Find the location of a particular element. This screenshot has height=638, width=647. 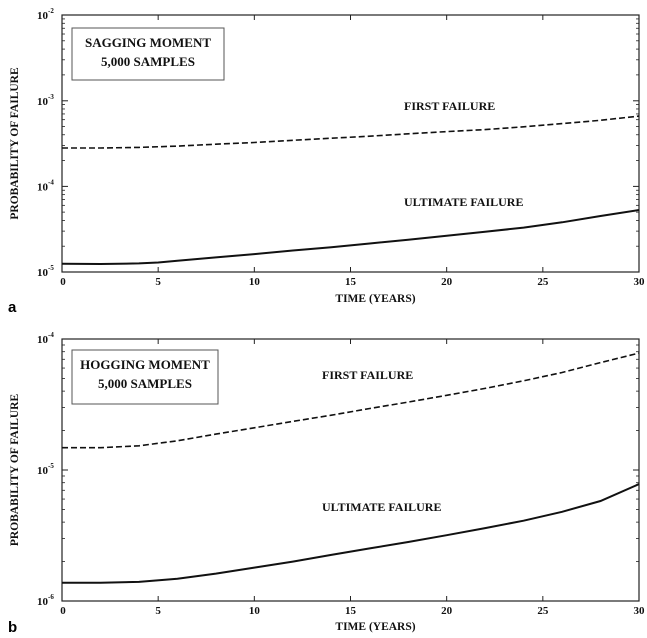

panel-letter: b is located at coordinates (12, 627).